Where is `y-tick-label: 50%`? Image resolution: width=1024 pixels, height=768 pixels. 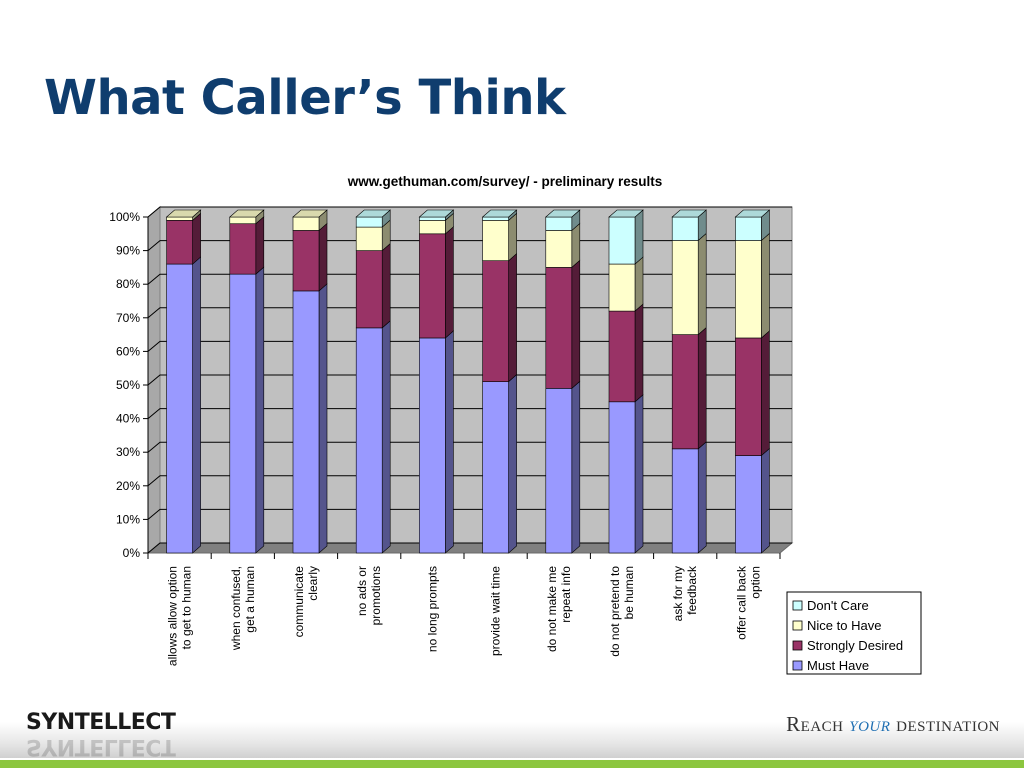 y-tick-label: 50% is located at coordinates (128, 385).